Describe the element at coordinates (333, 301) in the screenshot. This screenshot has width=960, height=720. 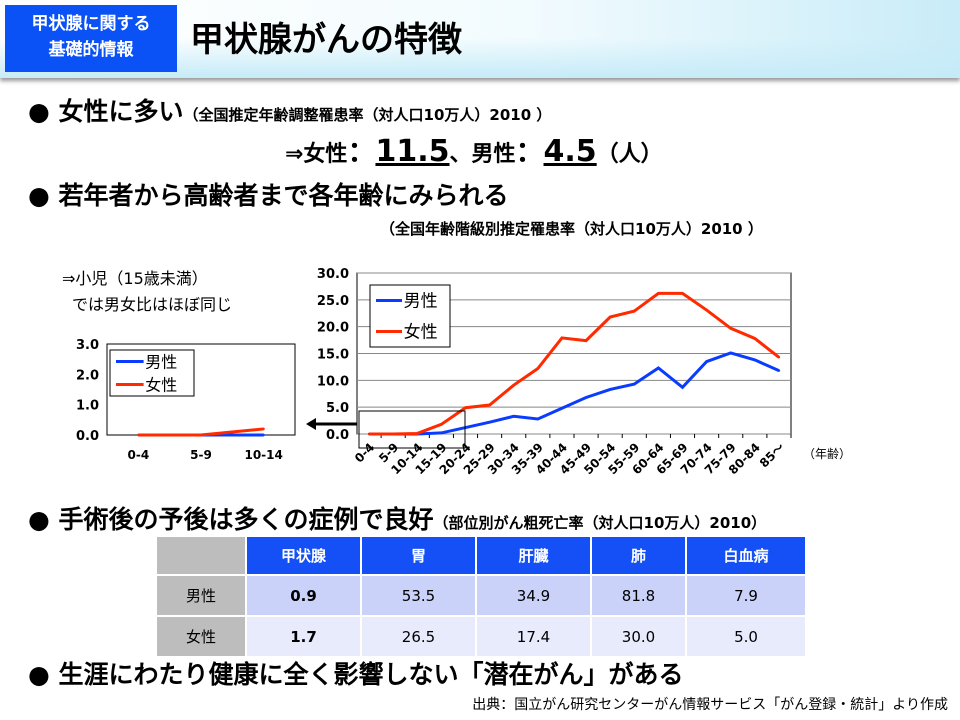
I see `y-tick-label: 25.0` at that location.